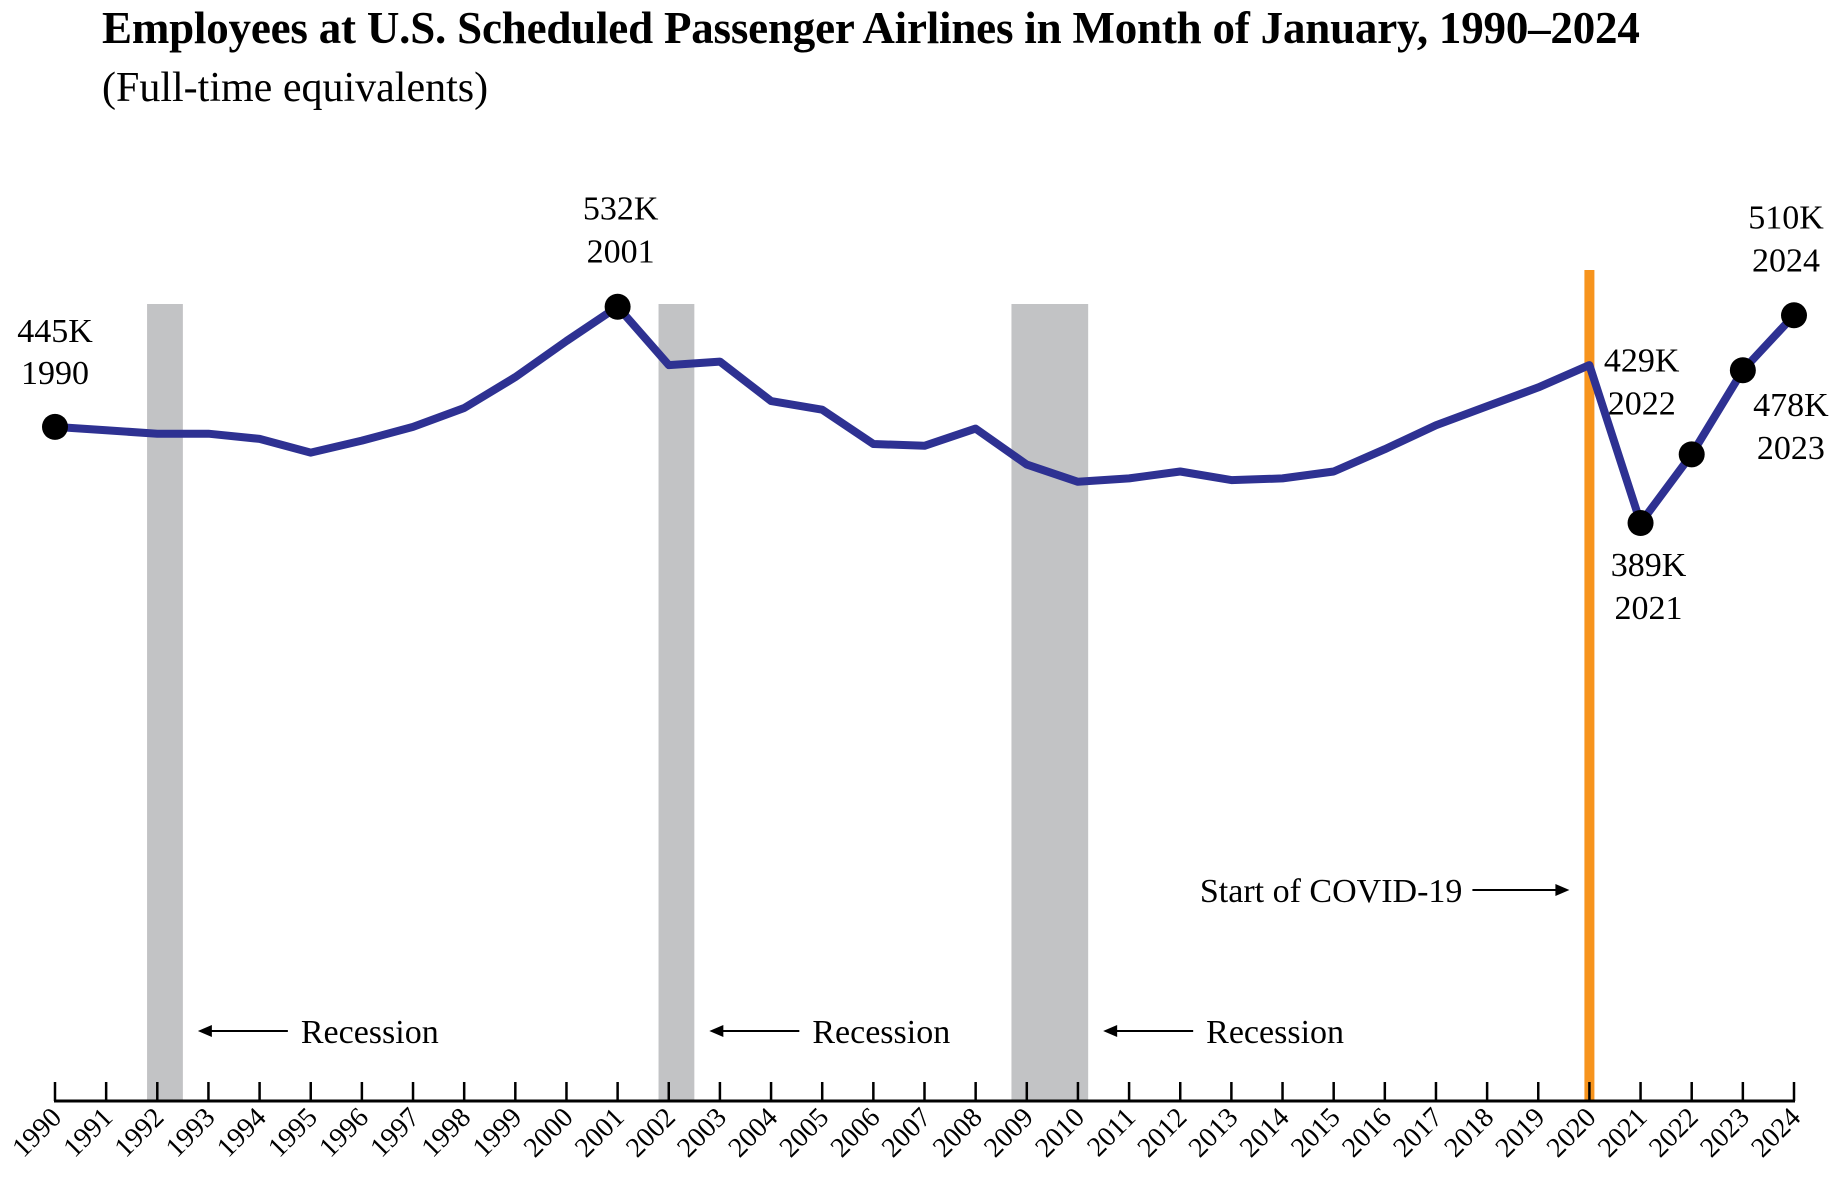 This screenshot has height=1197, width=1835. What do you see at coordinates (958, 1133) in the screenshot?
I see `x-tick-label: 2008` at bounding box center [958, 1133].